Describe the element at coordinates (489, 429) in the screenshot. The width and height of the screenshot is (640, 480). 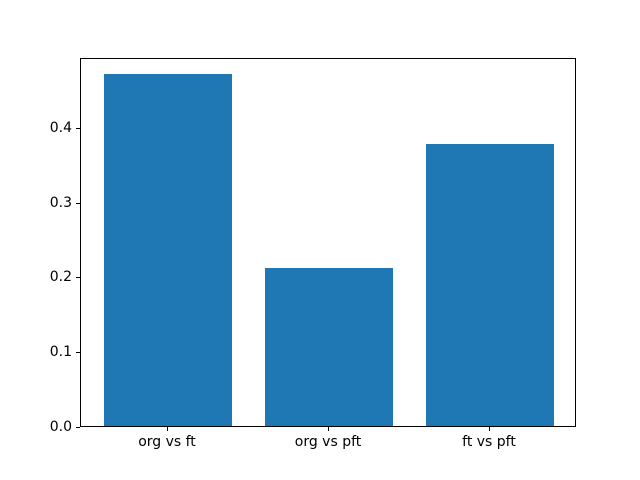
I see `xtick-mark-ft-vs-pft` at that location.